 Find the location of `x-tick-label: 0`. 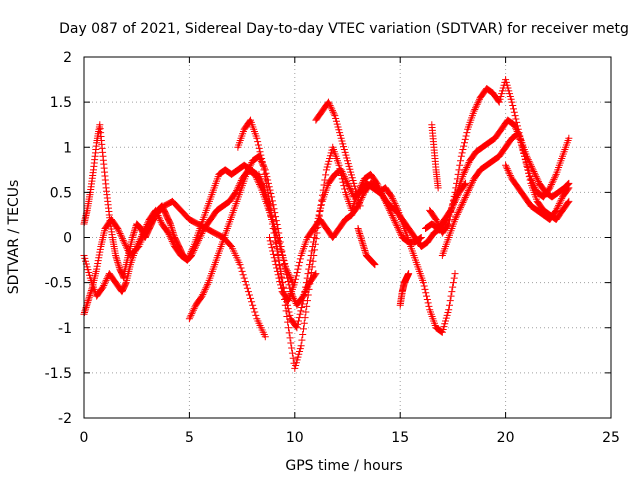

x-tick-label: 0 is located at coordinates (84, 438).